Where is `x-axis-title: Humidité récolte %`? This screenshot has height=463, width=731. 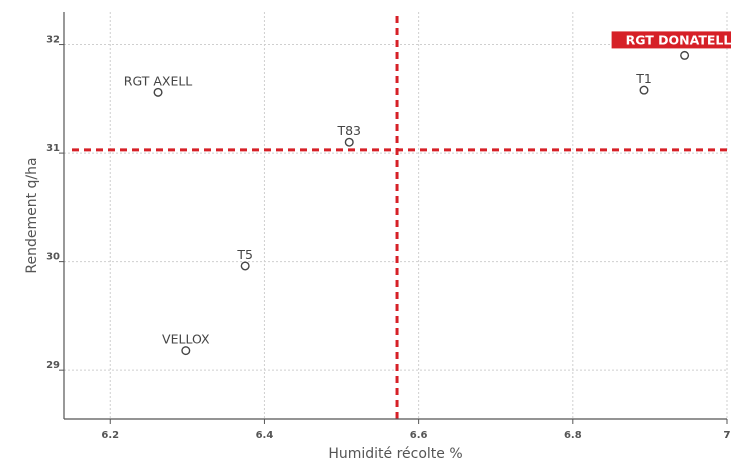 x-axis-title: Humidité récolte % is located at coordinates (395, 454).